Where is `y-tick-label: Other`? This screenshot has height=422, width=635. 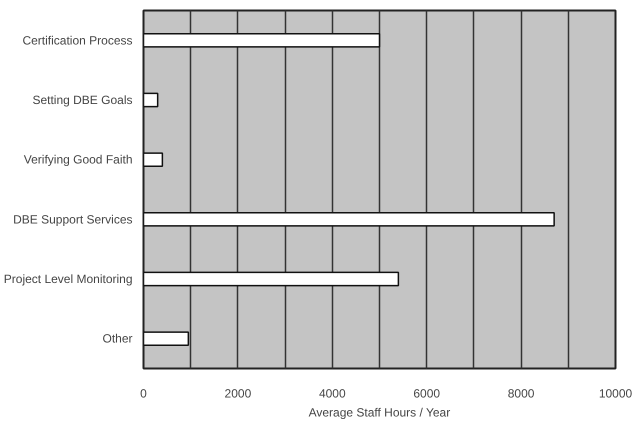 y-tick-label: Other is located at coordinates (117, 339).